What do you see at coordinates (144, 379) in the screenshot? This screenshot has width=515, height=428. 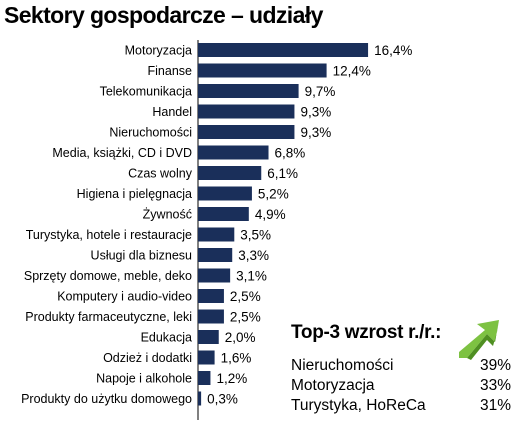 I see `category-label: Napoje i alkohole` at bounding box center [144, 379].